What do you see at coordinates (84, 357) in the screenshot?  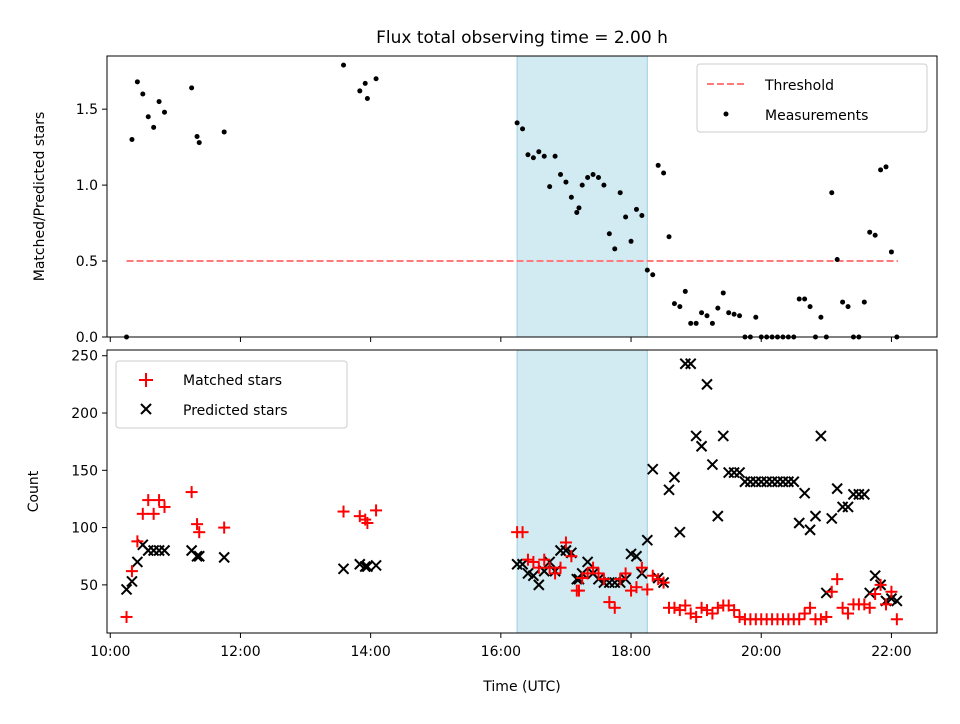 I see `count-y-tick-label: 250` at bounding box center [84, 357].